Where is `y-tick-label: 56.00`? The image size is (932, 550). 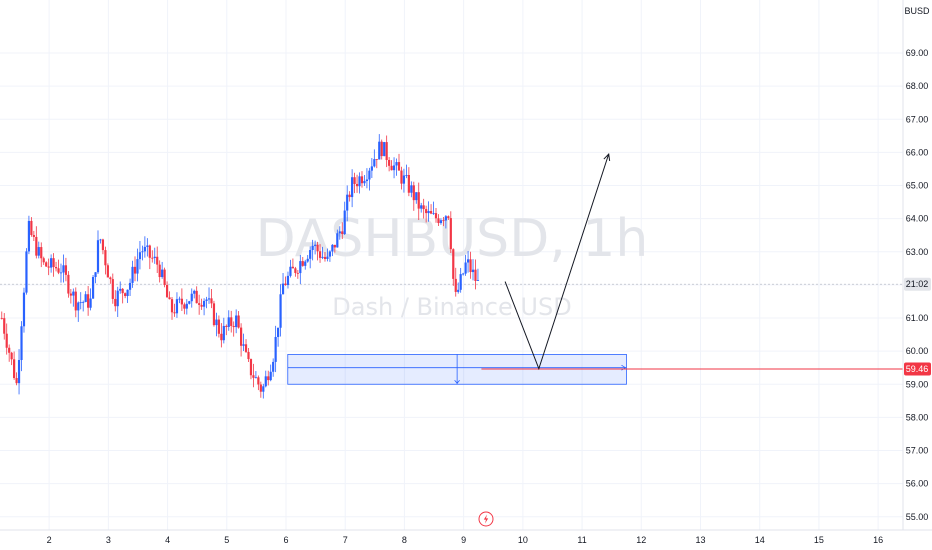
y-tick-label: 56.00 is located at coordinates (917, 484).